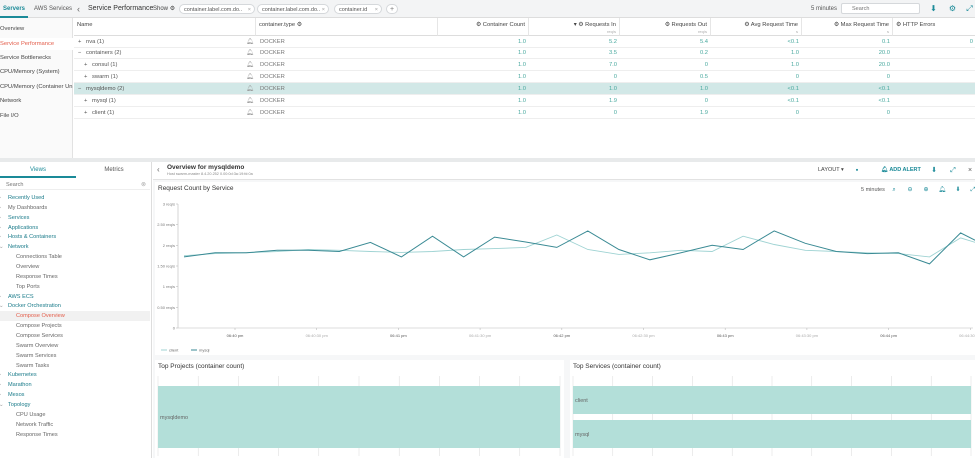 This screenshot has width=975, height=458. Describe the element at coordinates (38, 170) in the screenshot. I see `tab-views: Views` at that location.